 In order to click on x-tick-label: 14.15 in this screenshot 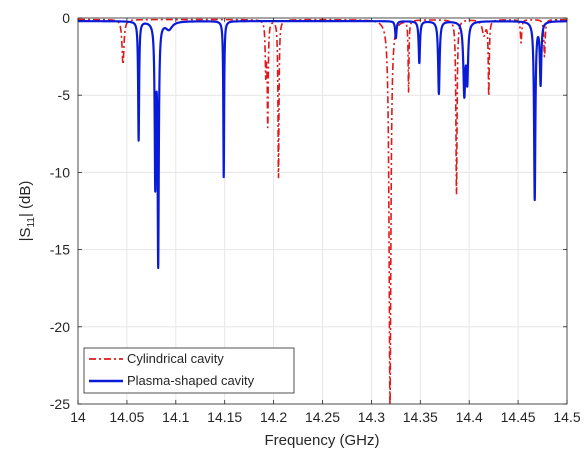, I will do `click(224, 417)`.